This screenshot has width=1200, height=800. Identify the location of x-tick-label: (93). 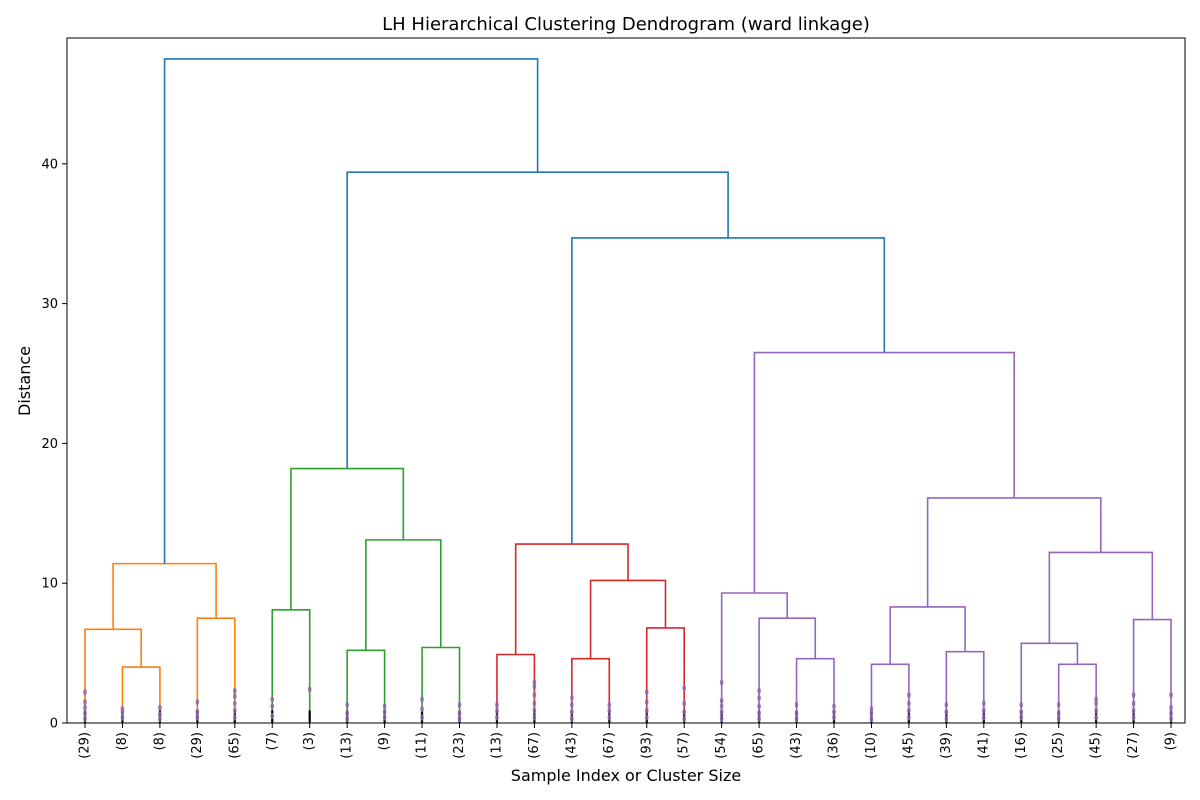
(646, 745).